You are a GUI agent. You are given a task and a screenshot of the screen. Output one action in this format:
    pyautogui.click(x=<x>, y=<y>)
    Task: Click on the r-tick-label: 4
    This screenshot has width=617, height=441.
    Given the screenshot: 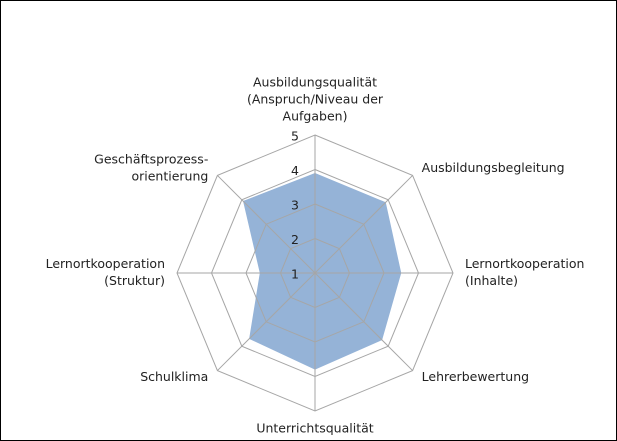 What is the action you would take?
    pyautogui.click(x=295, y=170)
    